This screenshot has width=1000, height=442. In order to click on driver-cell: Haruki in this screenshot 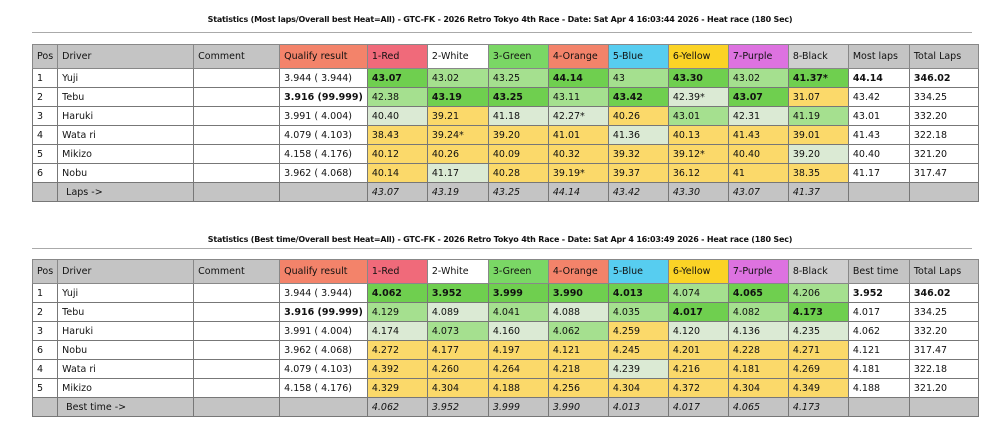, I will do `click(126, 331)`.